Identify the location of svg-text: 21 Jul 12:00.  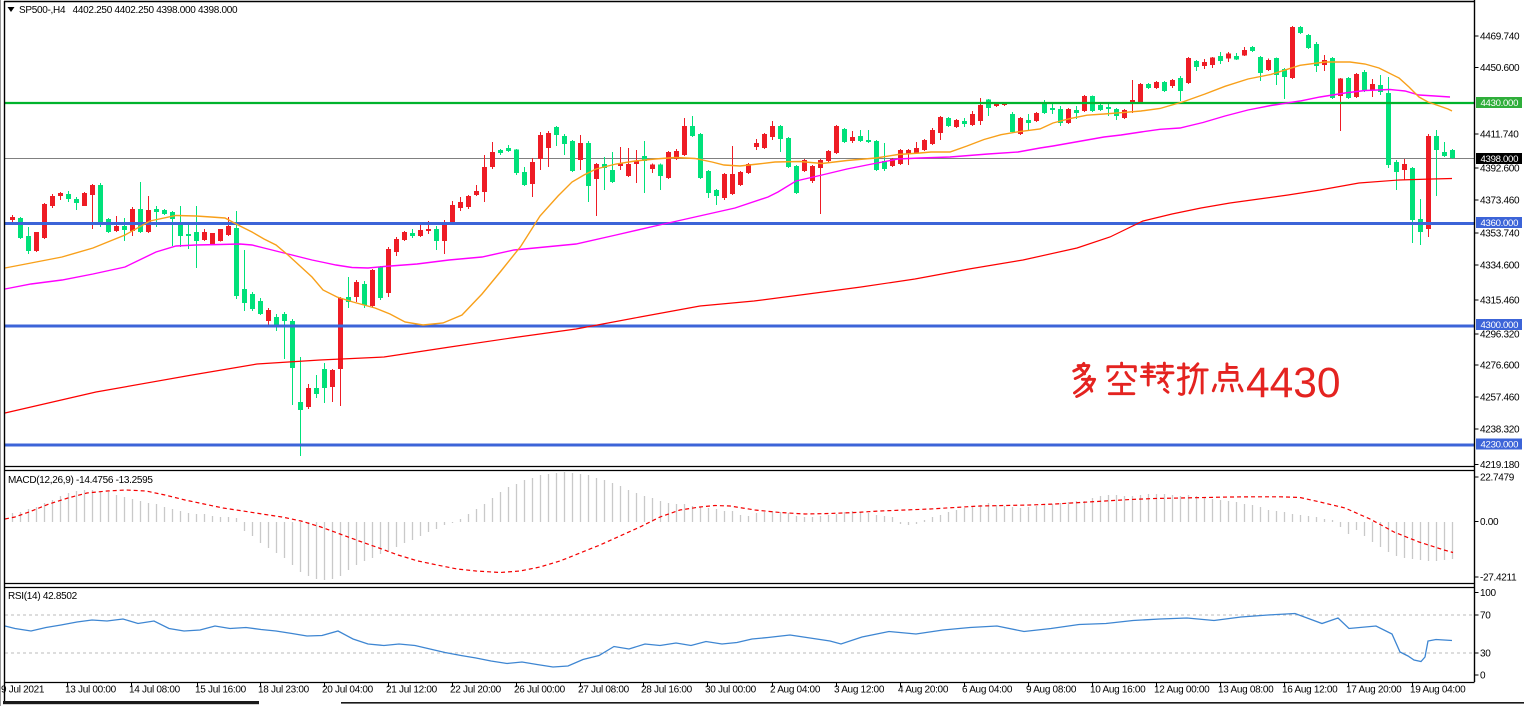
(412, 690).